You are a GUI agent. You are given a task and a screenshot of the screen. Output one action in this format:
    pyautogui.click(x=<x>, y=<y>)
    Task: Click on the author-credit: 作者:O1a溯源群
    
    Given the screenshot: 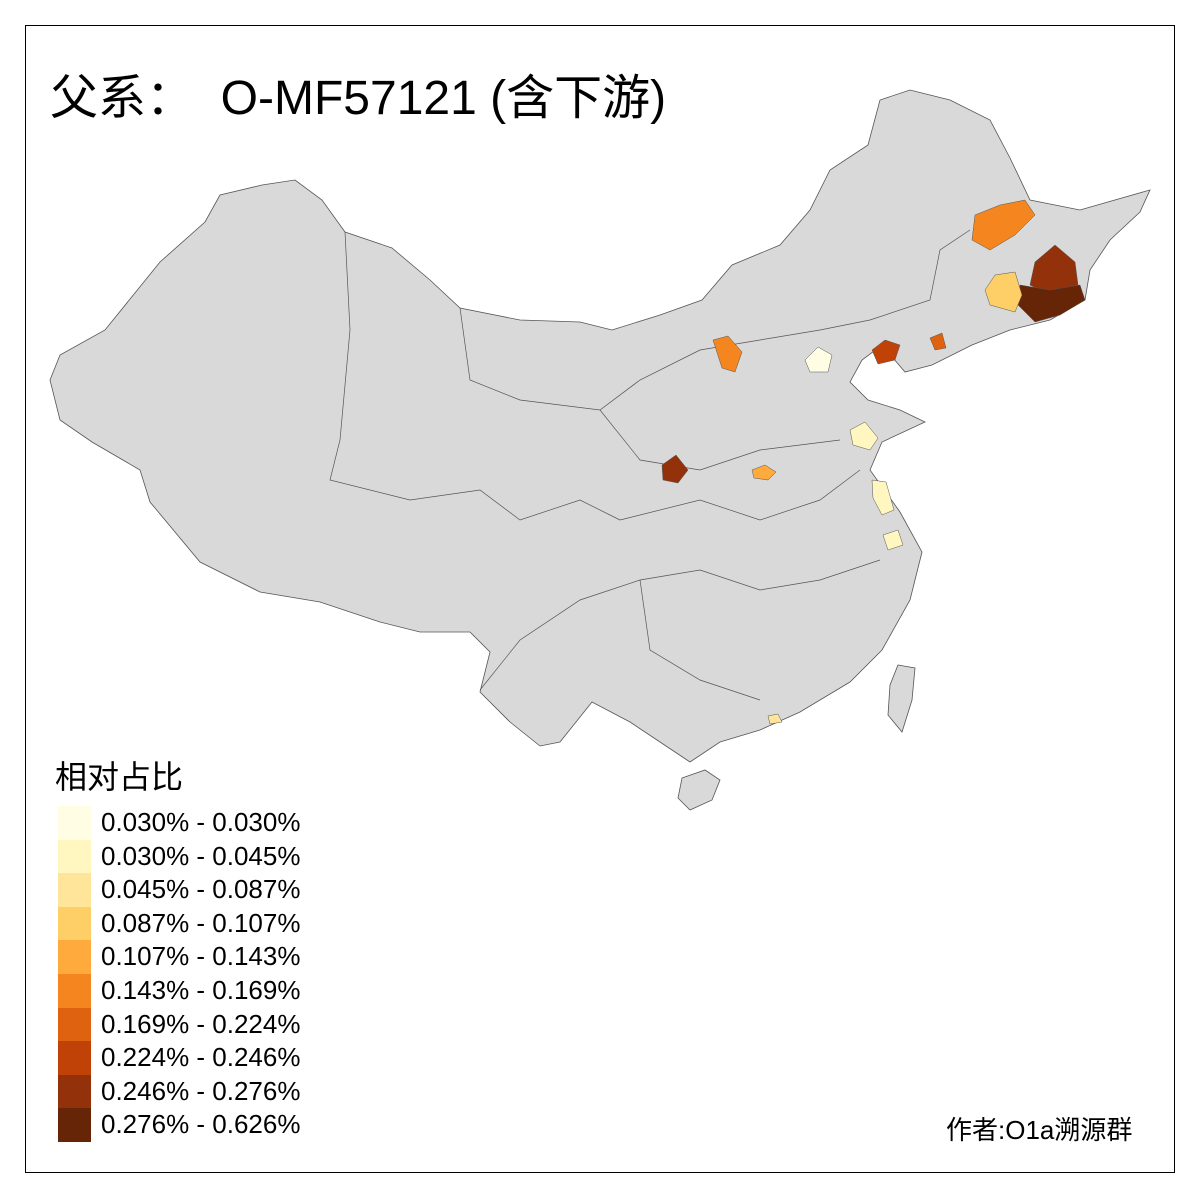 What is the action you would take?
    pyautogui.click(x=1039, y=1130)
    